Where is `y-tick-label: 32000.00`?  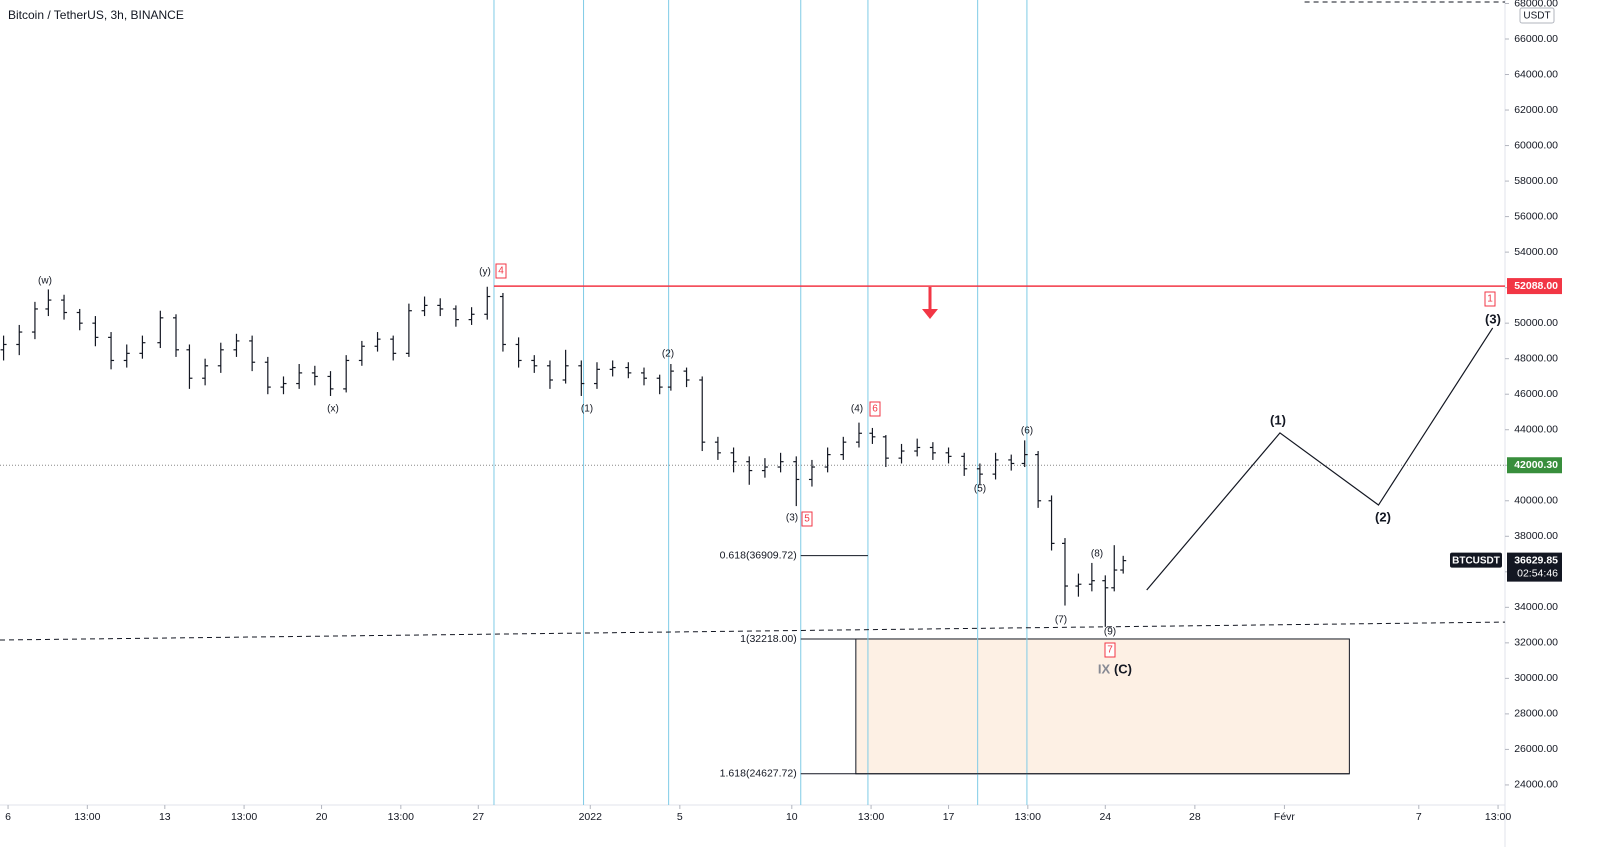 y-tick-label: 32000.00 is located at coordinates (1536, 643).